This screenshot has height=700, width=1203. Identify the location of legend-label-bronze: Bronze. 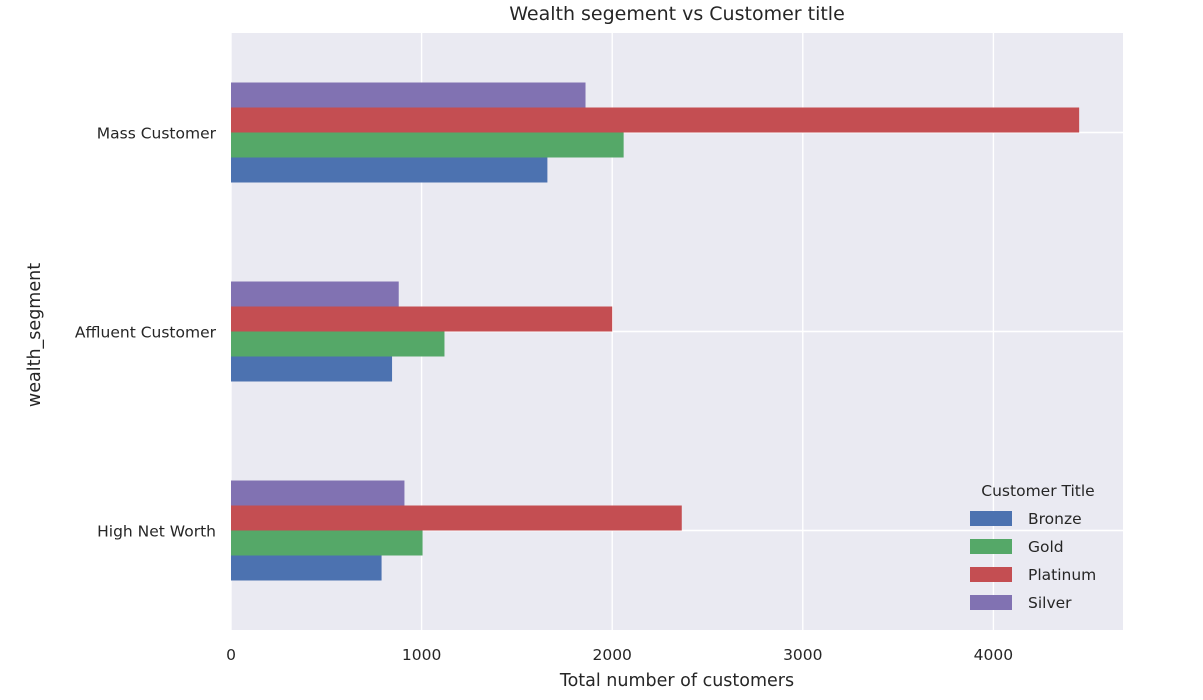
(1055, 519).